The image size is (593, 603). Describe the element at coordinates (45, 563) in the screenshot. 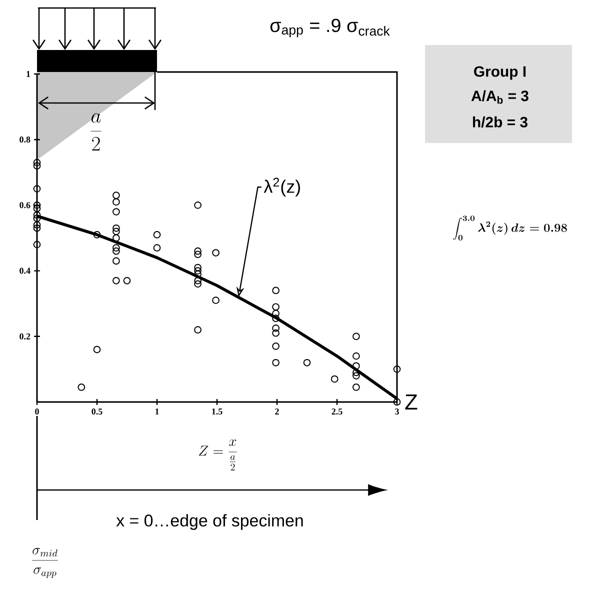

I see `text: $\frac{\sigma_{mid}}{\sigma_{app}}$` at that location.